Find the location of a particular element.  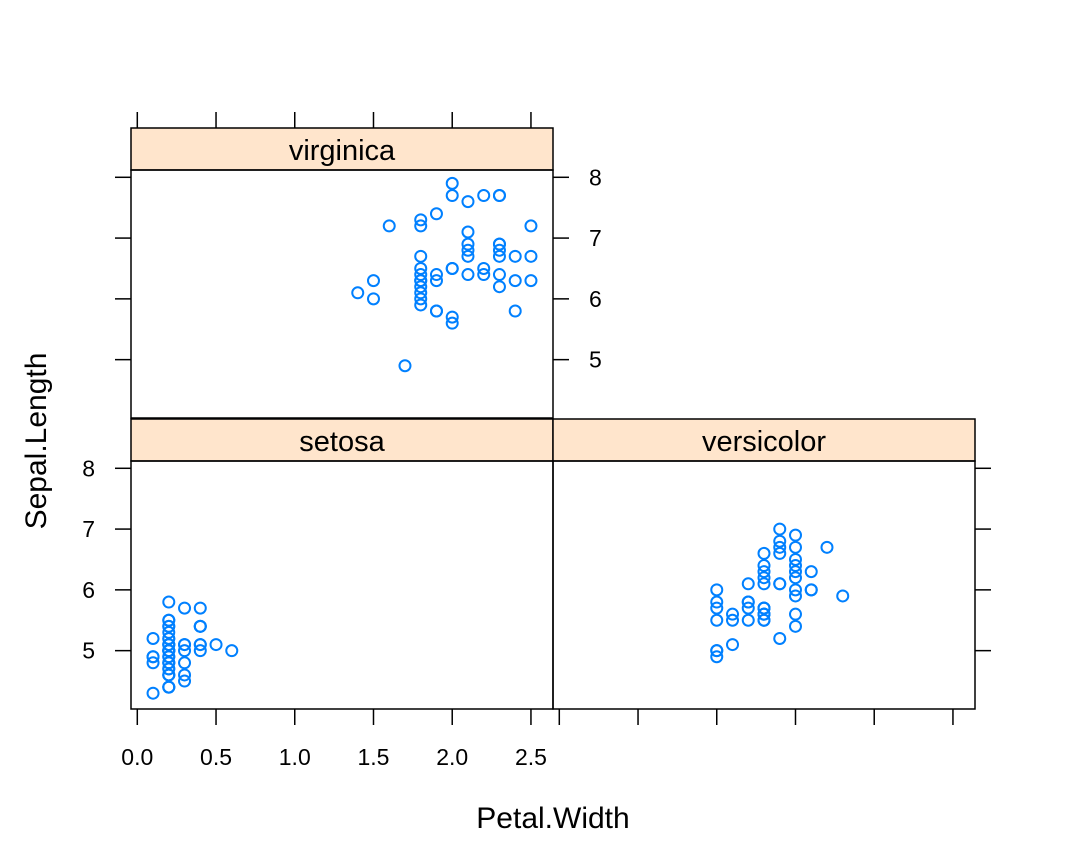

panel-virginica: virginica is located at coordinates (342, 273).